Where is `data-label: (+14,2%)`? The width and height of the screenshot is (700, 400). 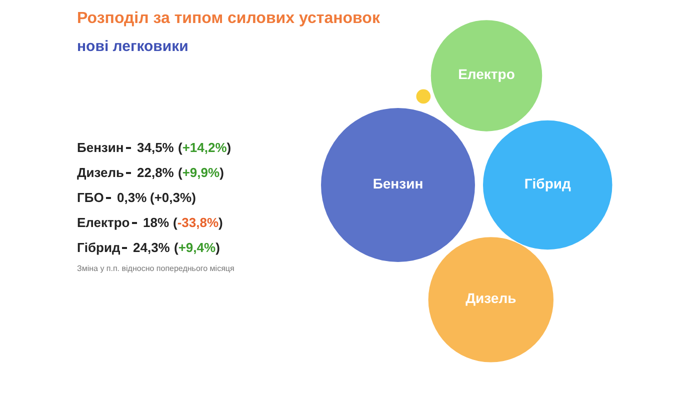 data-label: (+14,2%) is located at coordinates (205, 147).